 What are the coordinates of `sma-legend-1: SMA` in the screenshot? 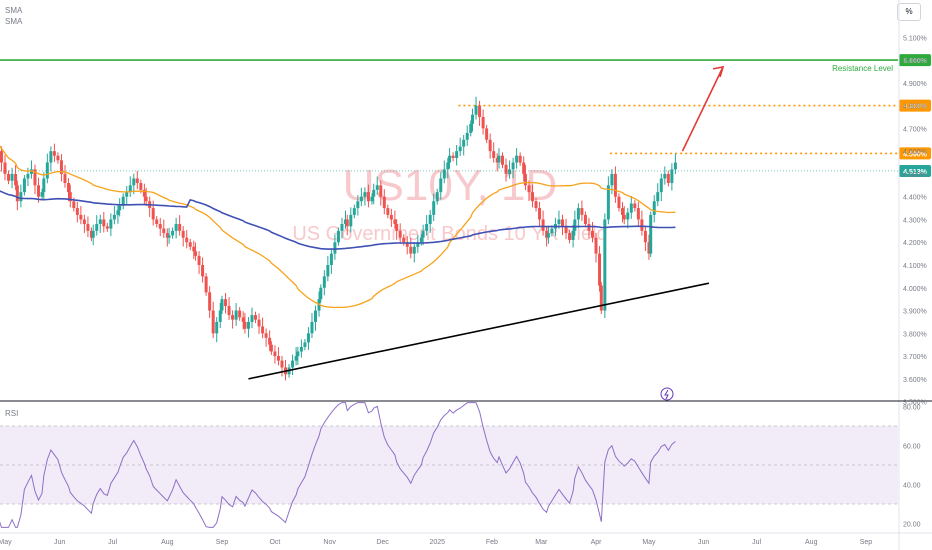 It's located at (14, 10).